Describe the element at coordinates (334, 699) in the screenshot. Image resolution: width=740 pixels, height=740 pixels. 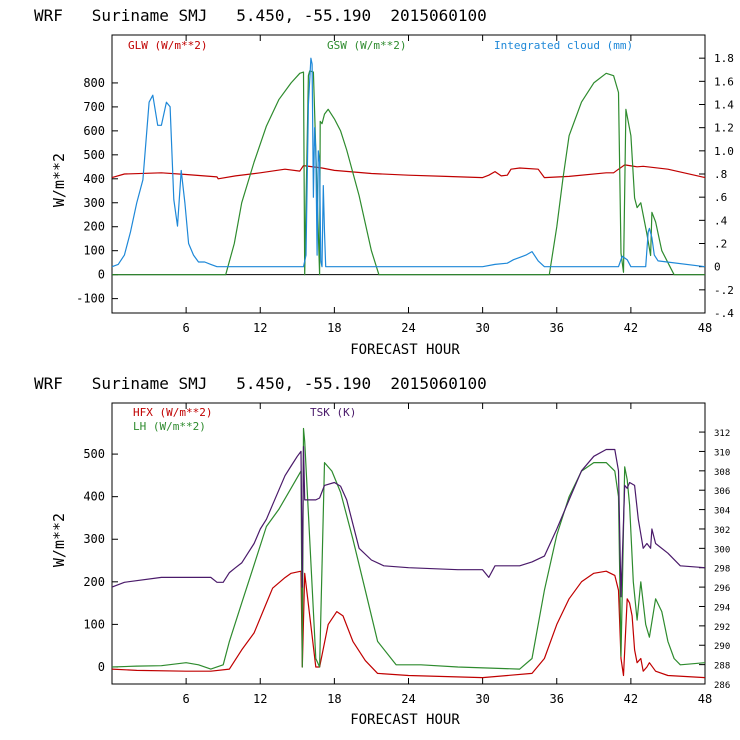
I see `bottom-x-tick-label: 18` at that location.